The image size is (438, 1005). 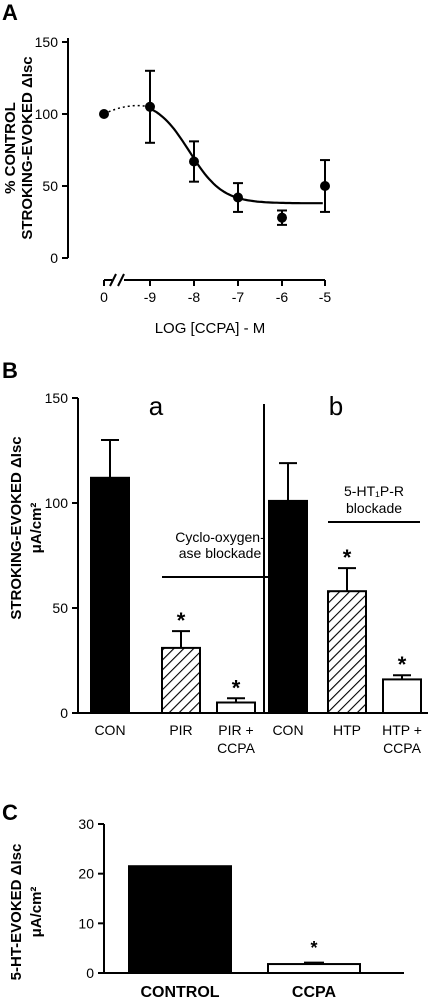 What do you see at coordinates (156, 406) in the screenshot?
I see `subpanel-label-a: a` at bounding box center [156, 406].